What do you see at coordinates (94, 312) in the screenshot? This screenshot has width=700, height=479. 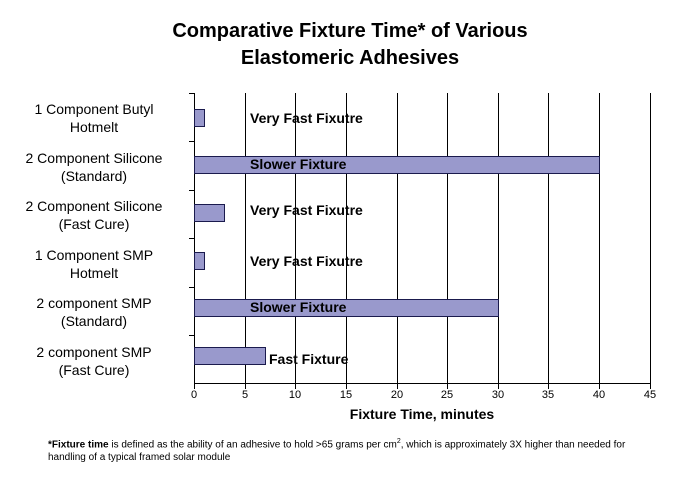 I see `category-label: 2 component SMP (Standard)` at bounding box center [94, 312].